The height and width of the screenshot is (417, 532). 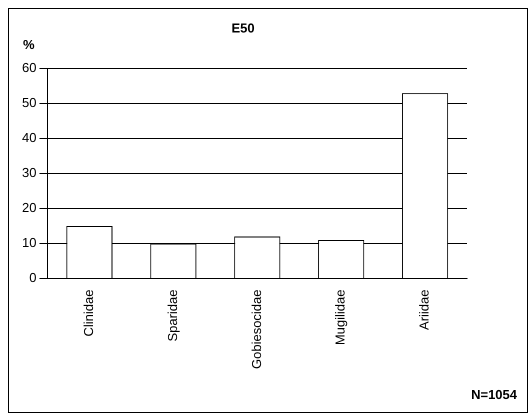 I want to click on y-tick-label: 30, so click(x=29, y=172).